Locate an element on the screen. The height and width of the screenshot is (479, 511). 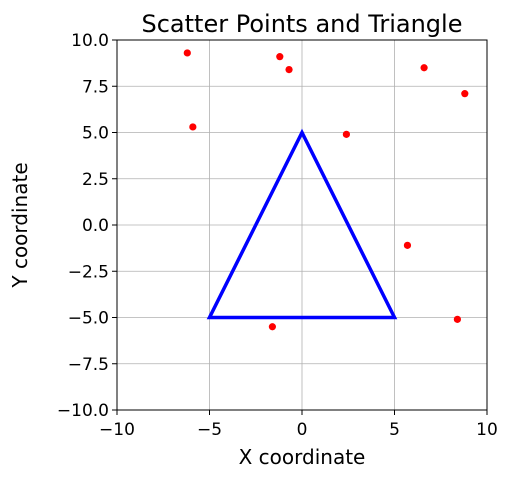
y-tick-label: 2.5 is located at coordinates (95, 180).